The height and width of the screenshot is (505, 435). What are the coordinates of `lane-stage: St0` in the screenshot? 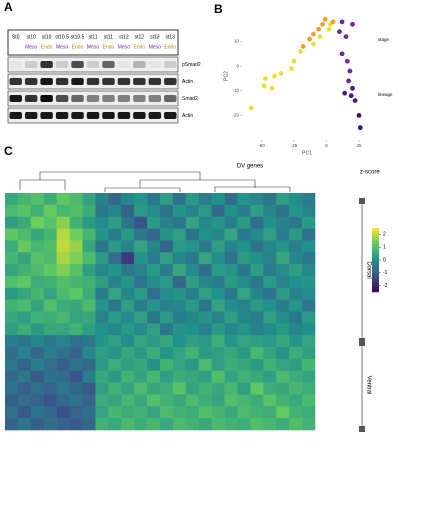 It's located at (16, 37).